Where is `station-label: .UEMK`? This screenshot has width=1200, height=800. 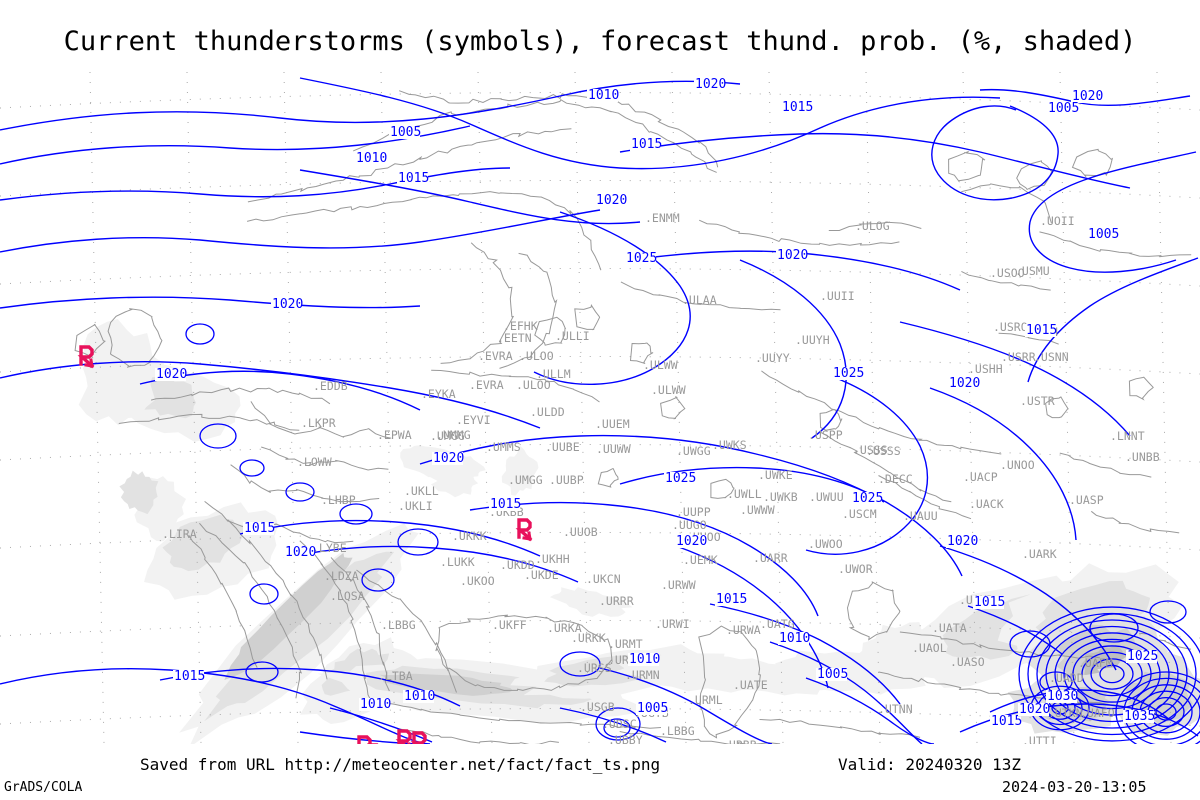
station-label: .UEMK is located at coordinates (700, 560).